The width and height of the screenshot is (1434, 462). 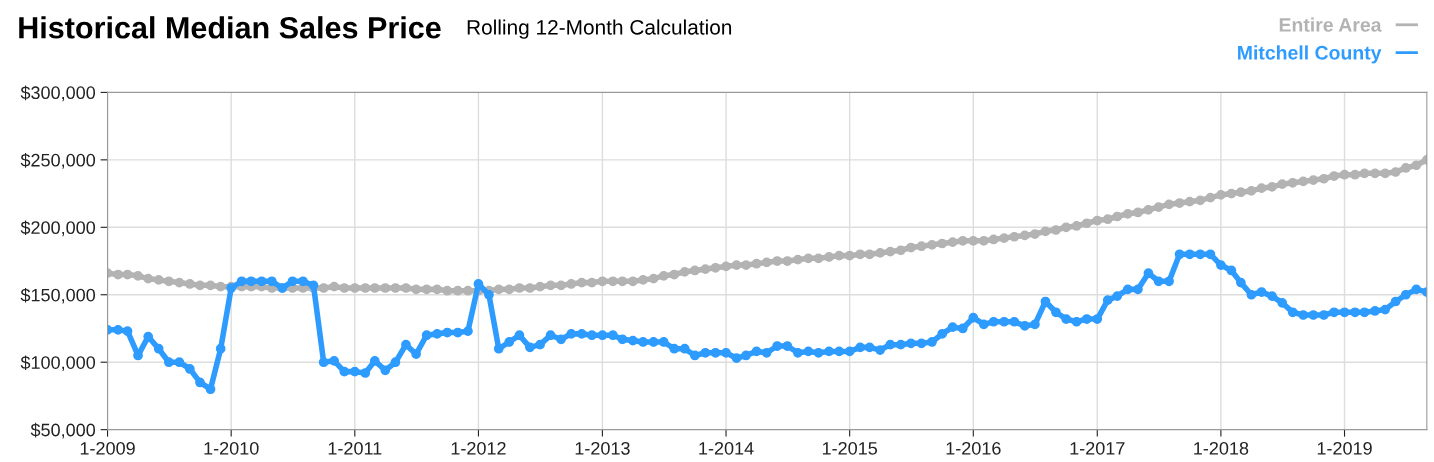 What do you see at coordinates (973, 448) in the screenshot?
I see `x-tick-label: 1-2016` at bounding box center [973, 448].